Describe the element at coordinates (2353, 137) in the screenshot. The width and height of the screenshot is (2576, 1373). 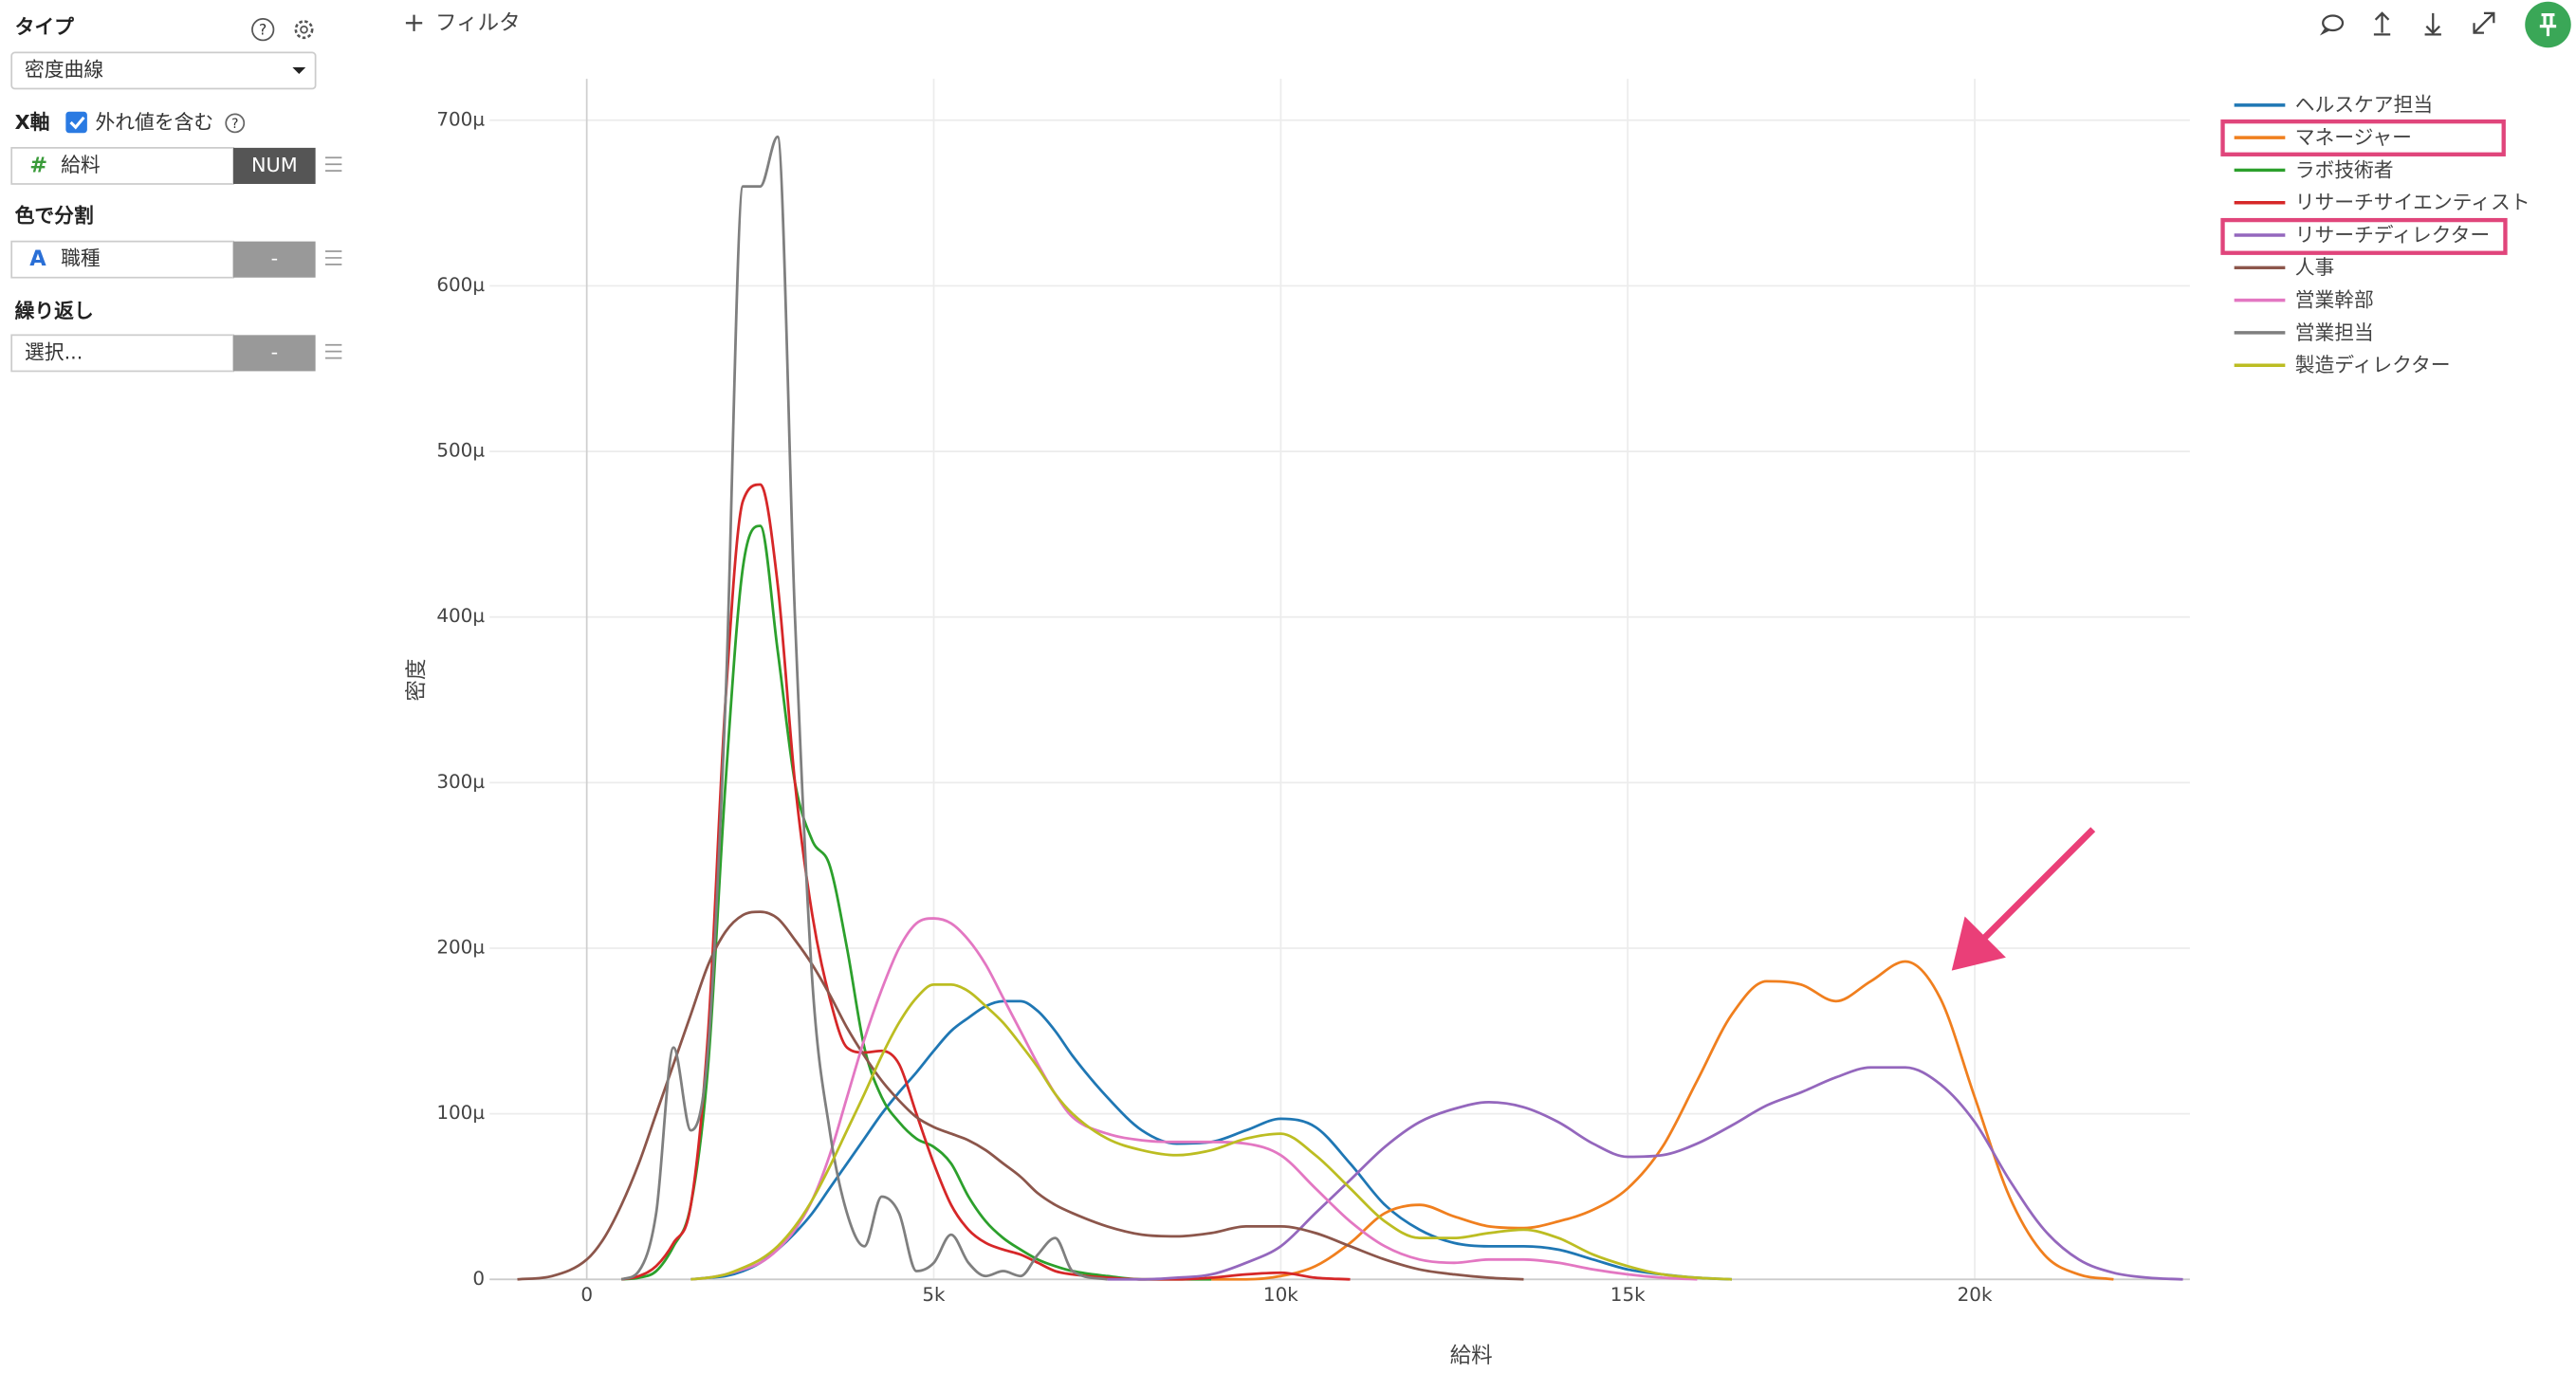
I see `legend-label: マネージャー` at that location.